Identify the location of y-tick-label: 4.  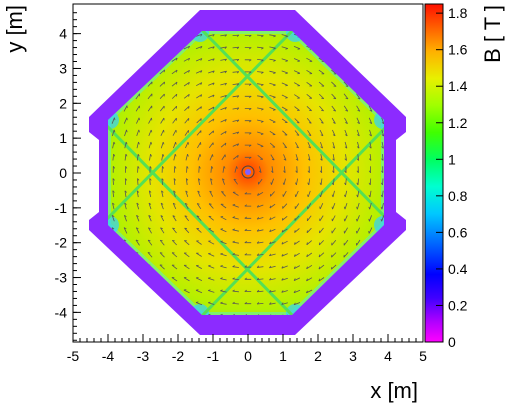
(63, 34).